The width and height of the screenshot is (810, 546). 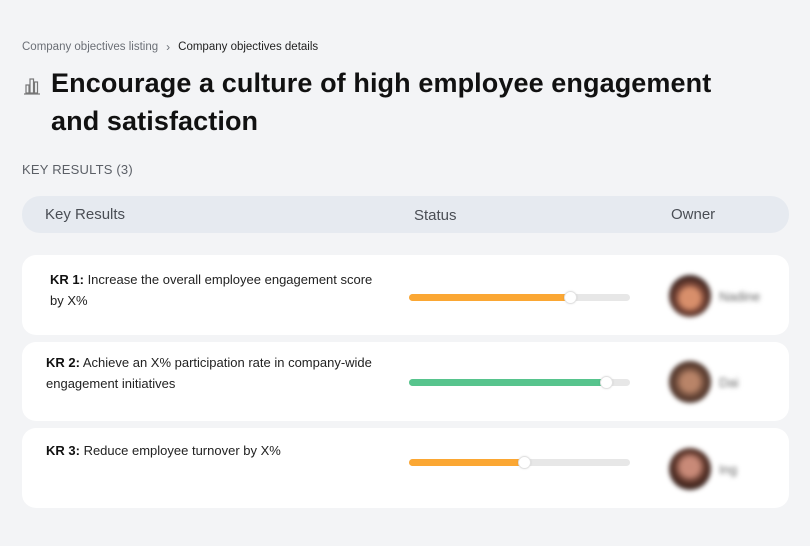 What do you see at coordinates (85, 214) in the screenshot?
I see `column-header-key-results: Key Results` at bounding box center [85, 214].